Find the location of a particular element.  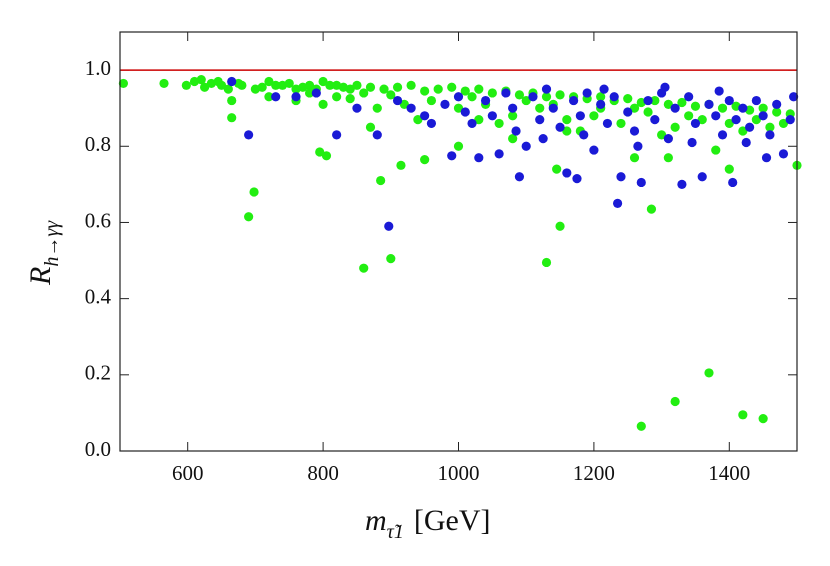

y-tick-label: 0.0 is located at coordinates (98, 449).